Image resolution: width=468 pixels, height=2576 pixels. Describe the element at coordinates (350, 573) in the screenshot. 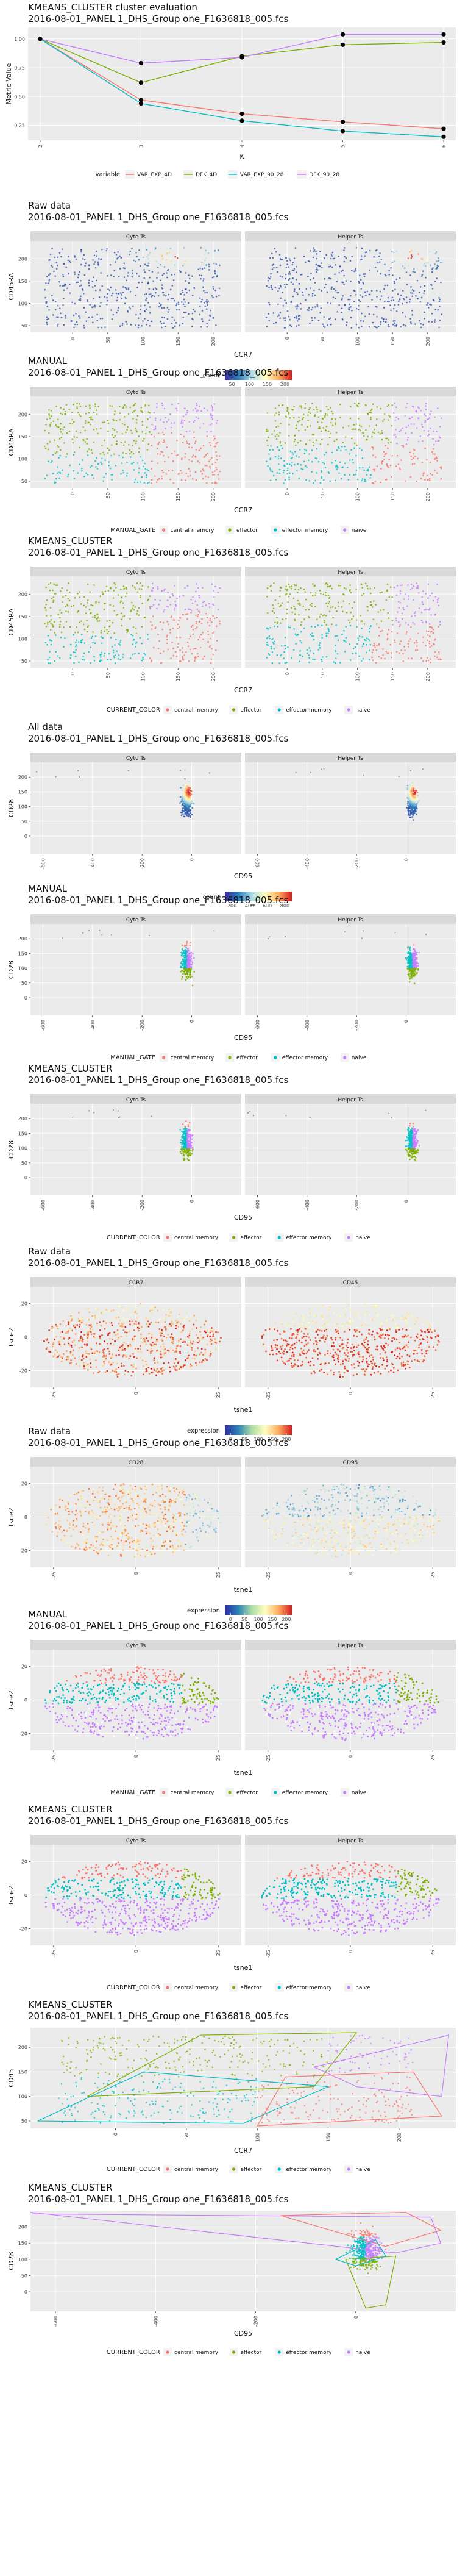

I see `facet-label: Helper Ts` at that location.